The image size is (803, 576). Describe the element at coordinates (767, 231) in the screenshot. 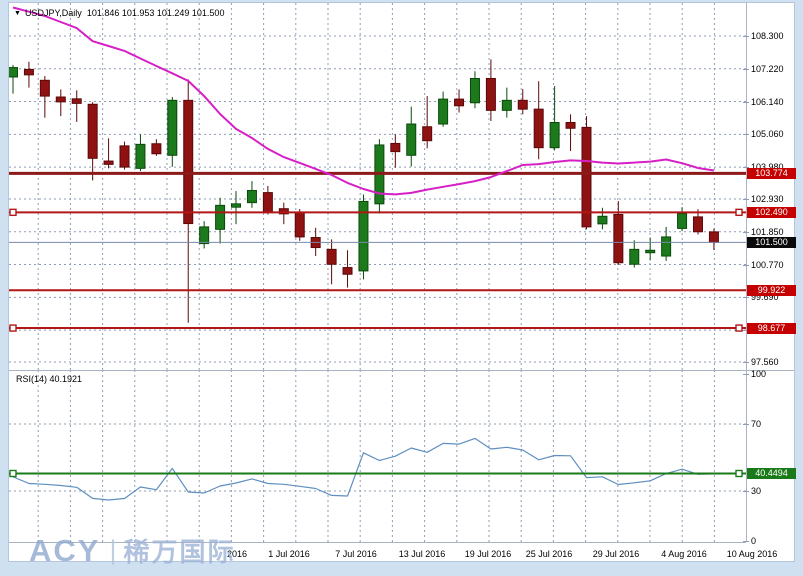

I see `price-axis-label: 101.850` at that location.